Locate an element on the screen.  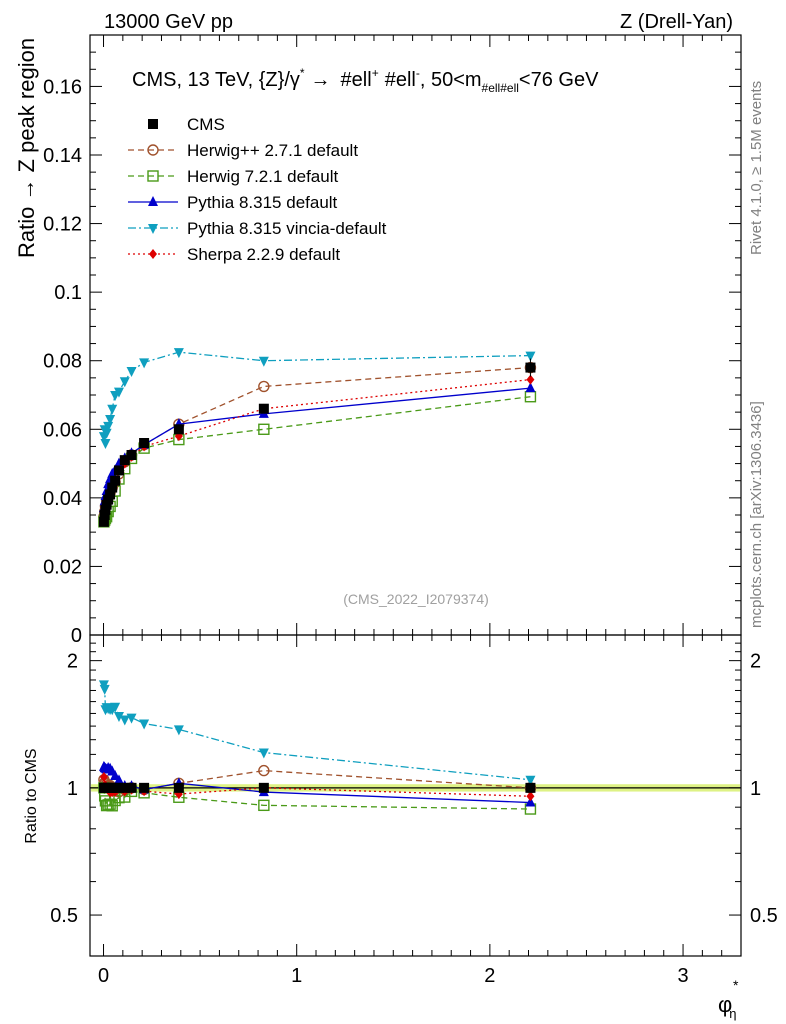
y-tick-label: 0.02 is located at coordinates (62, 567).